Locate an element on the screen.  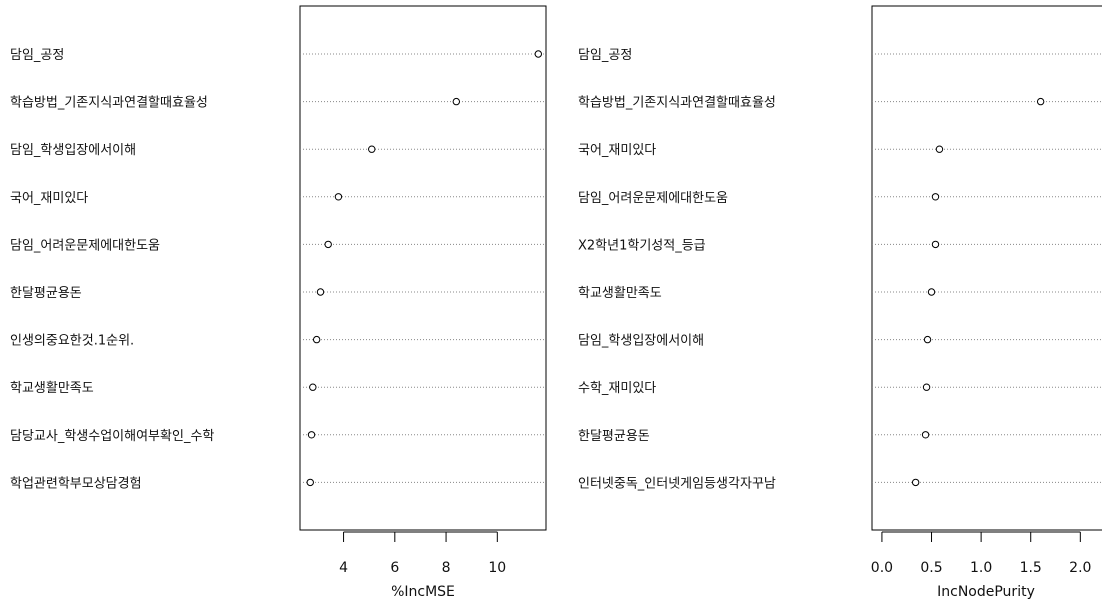
x-axis-title: %IncMSE is located at coordinates (423, 592).